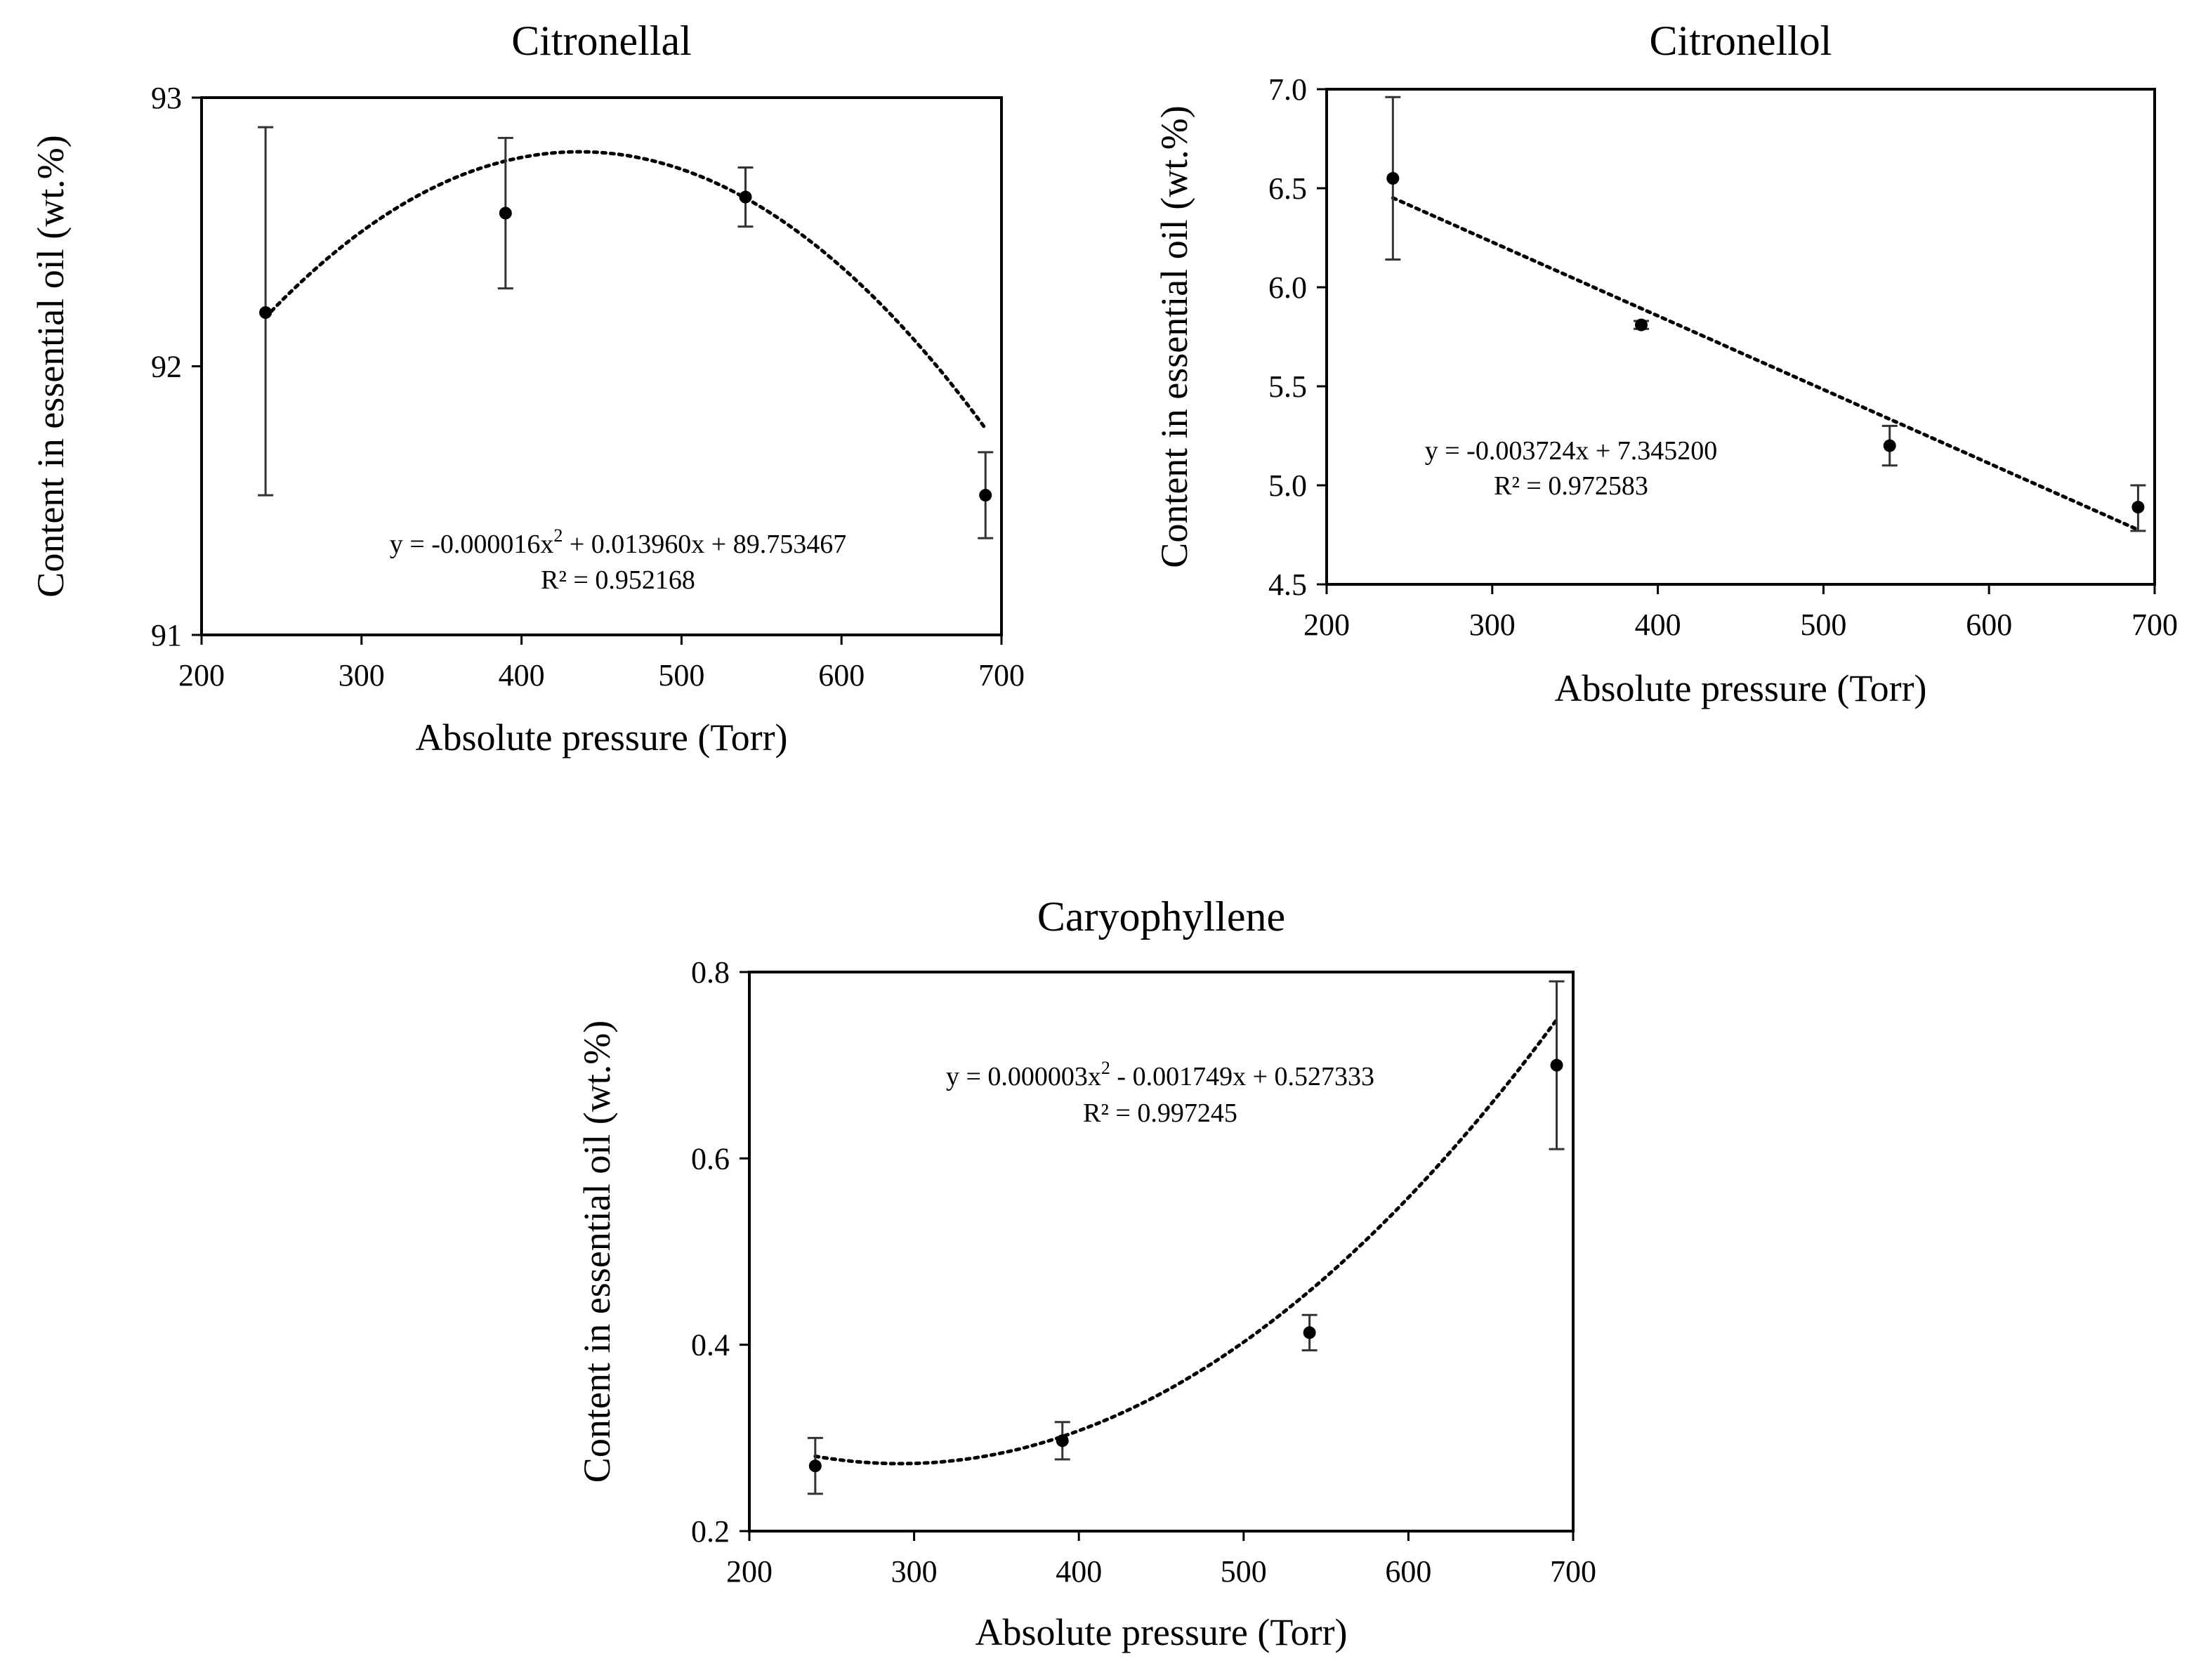  What do you see at coordinates (1160, 1113) in the screenshot?
I see `r-squared: R² = 0.997245` at bounding box center [1160, 1113].